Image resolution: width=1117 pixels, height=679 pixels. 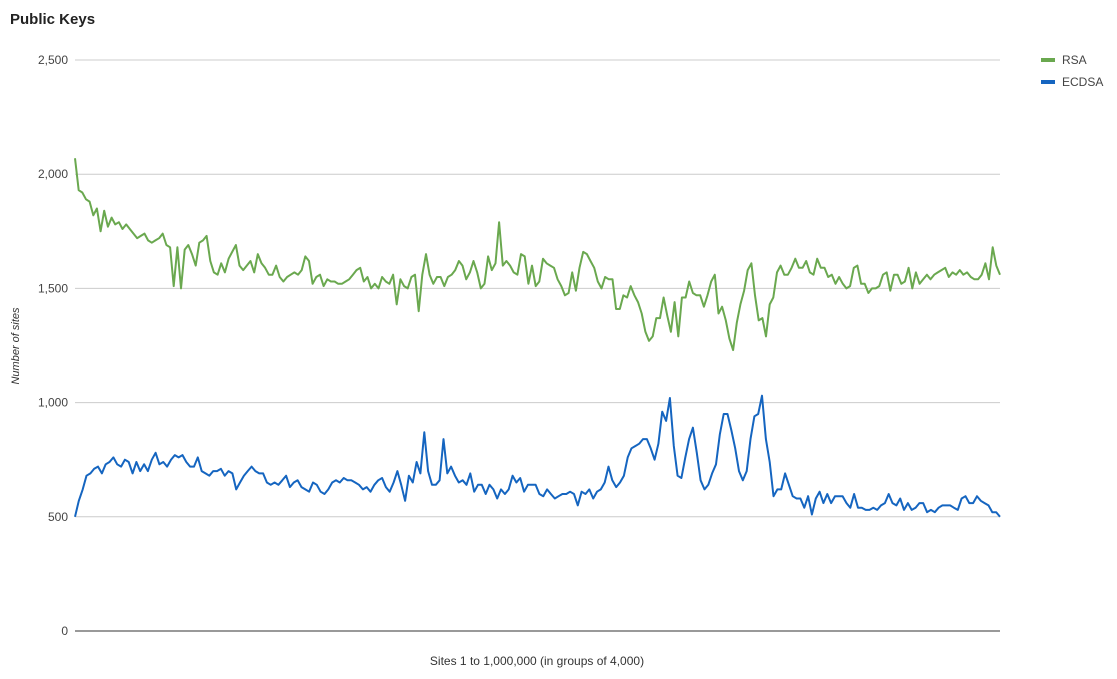 I want to click on y-tick-label: 1,500, so click(x=53, y=288).